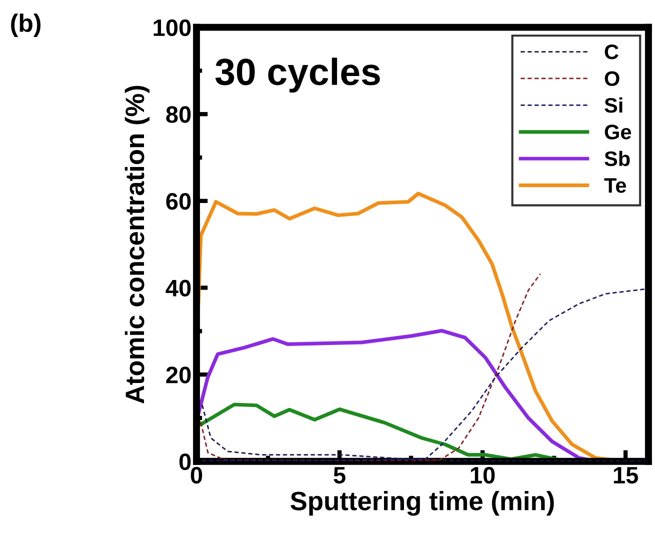 This screenshot has height=546, width=655. Describe the element at coordinates (137, 245) in the screenshot. I see `y-axis-title: Atomic concentration (%)` at that location.